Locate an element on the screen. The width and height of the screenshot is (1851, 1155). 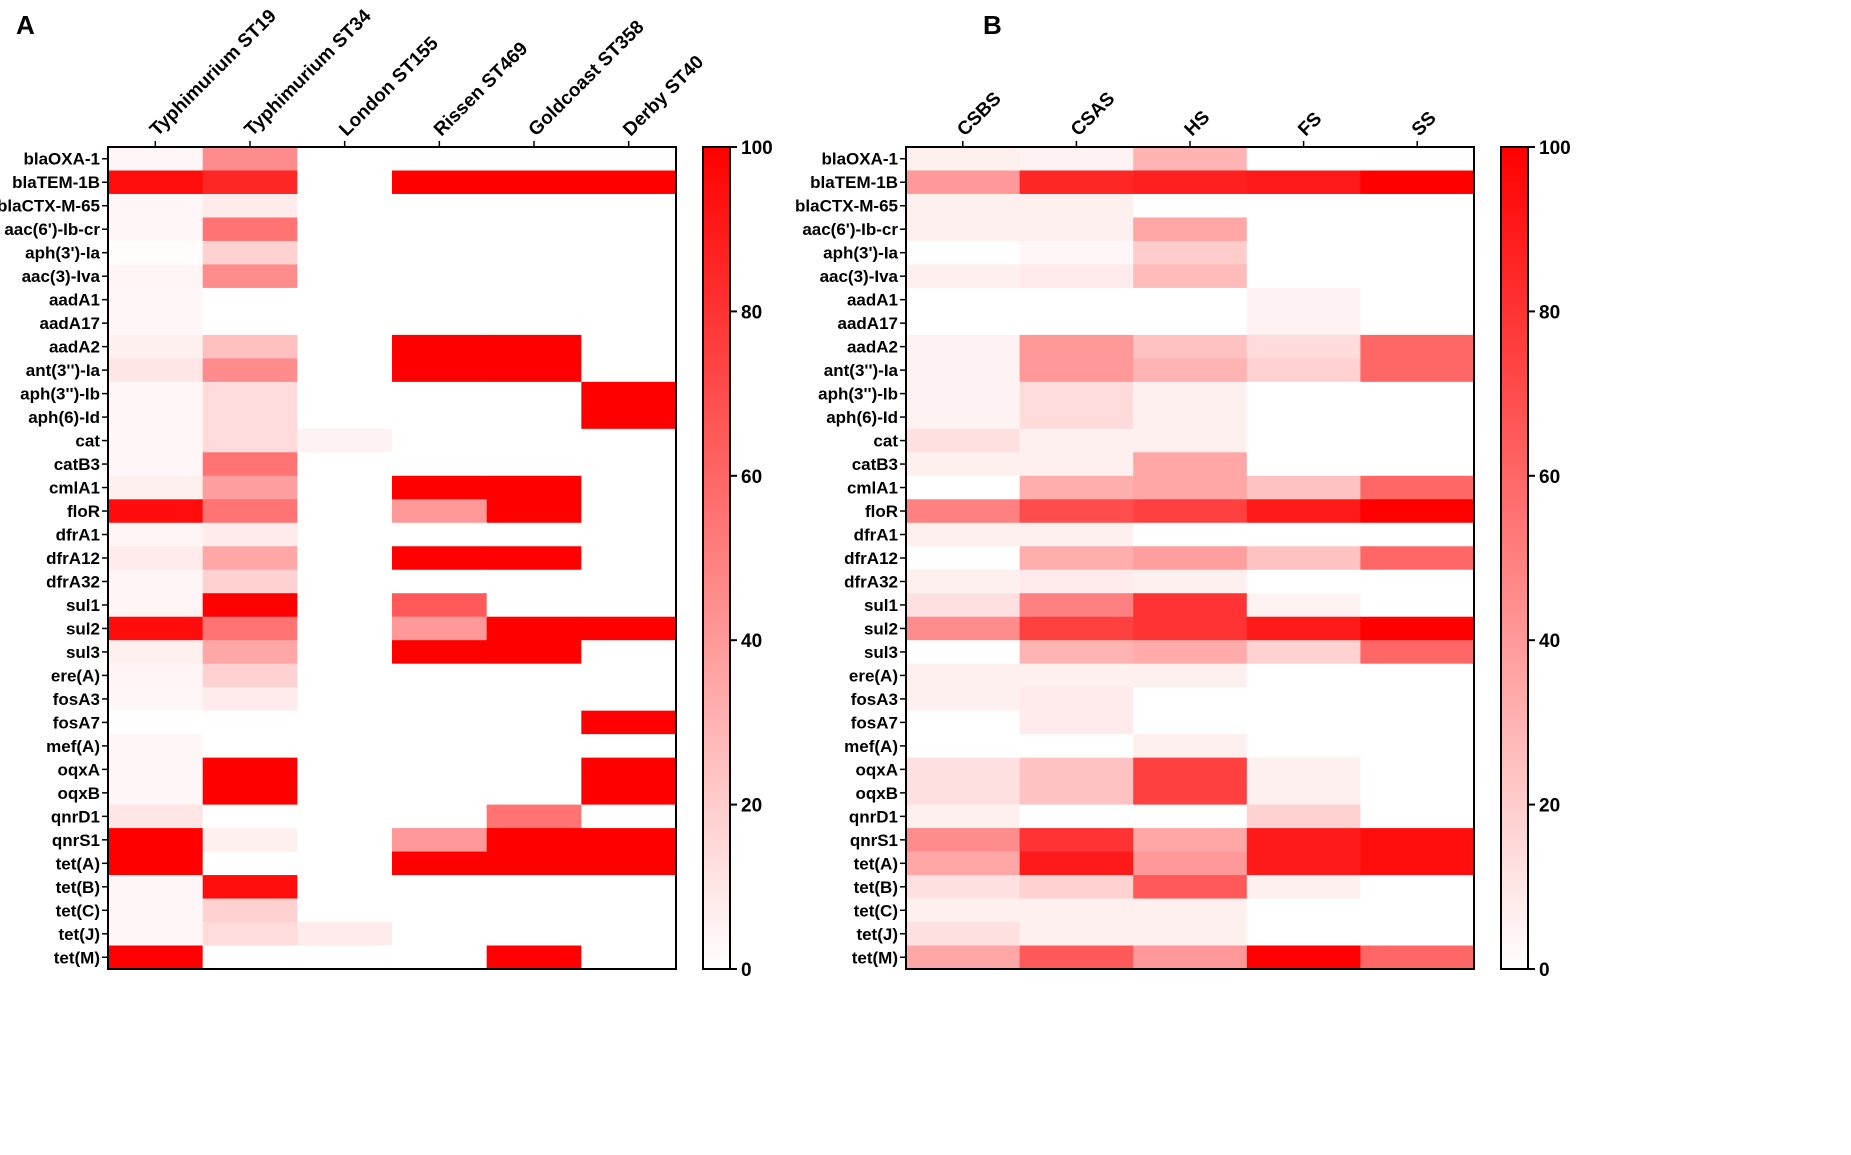
panel-a-colorbar-label: 20 is located at coordinates (751, 806).